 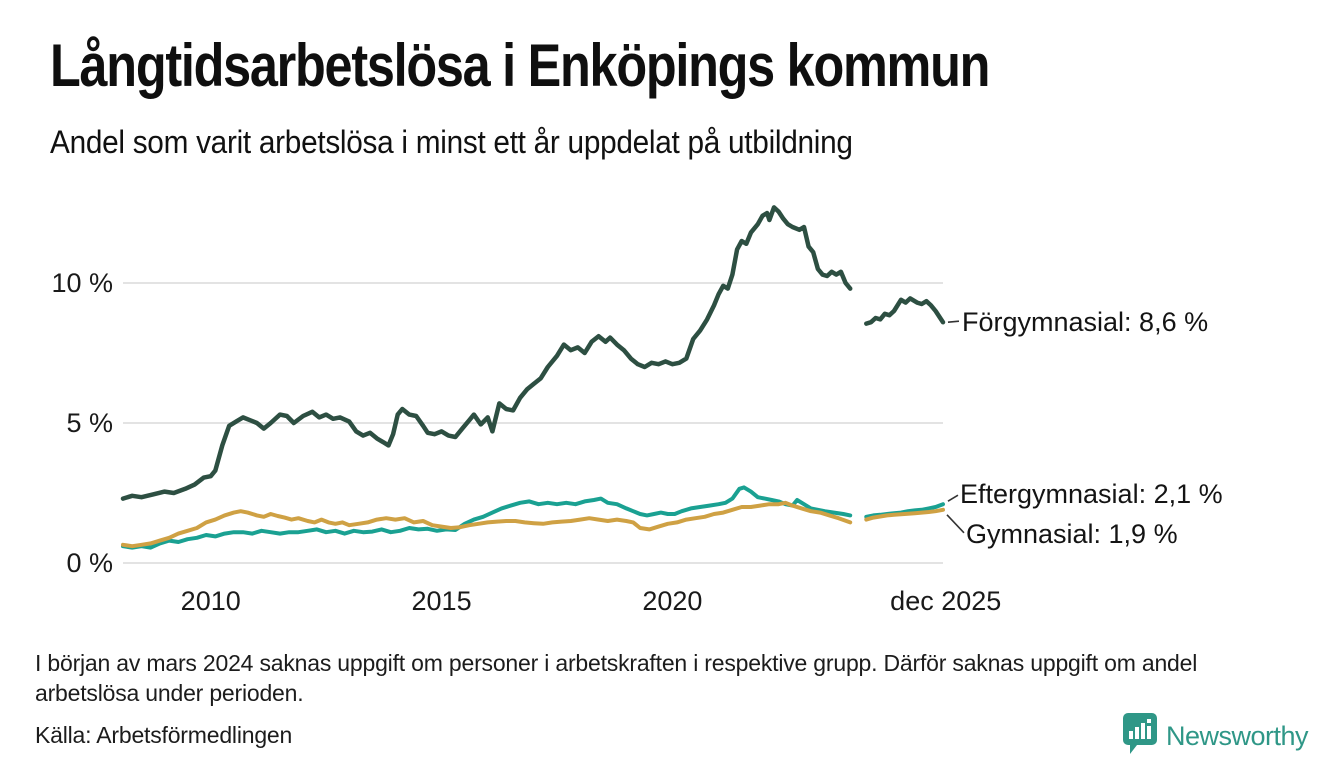 What do you see at coordinates (441, 601) in the screenshot?
I see `x-axis-tick-label: 2015` at bounding box center [441, 601].